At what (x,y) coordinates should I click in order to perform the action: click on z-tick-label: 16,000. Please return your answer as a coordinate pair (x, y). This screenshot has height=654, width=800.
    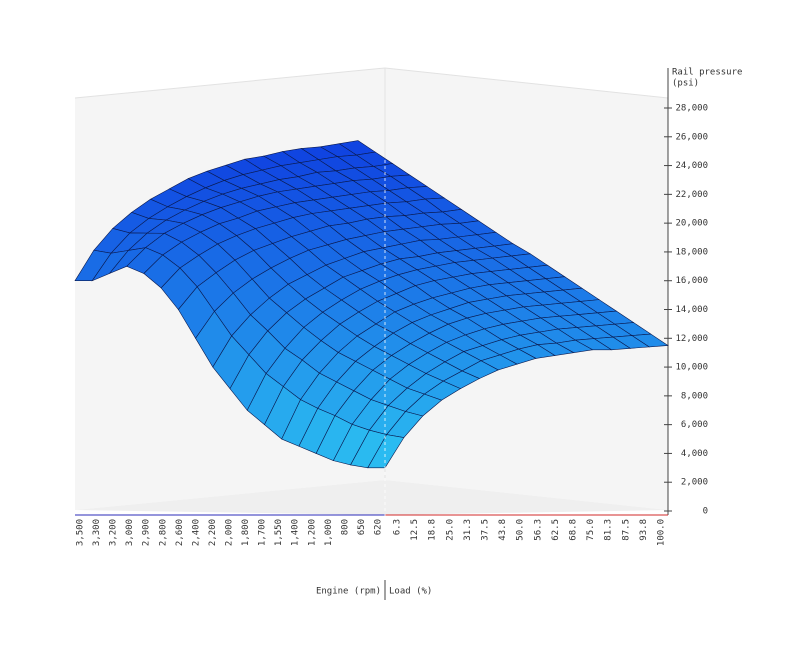
    Looking at the image, I should click on (691, 281).